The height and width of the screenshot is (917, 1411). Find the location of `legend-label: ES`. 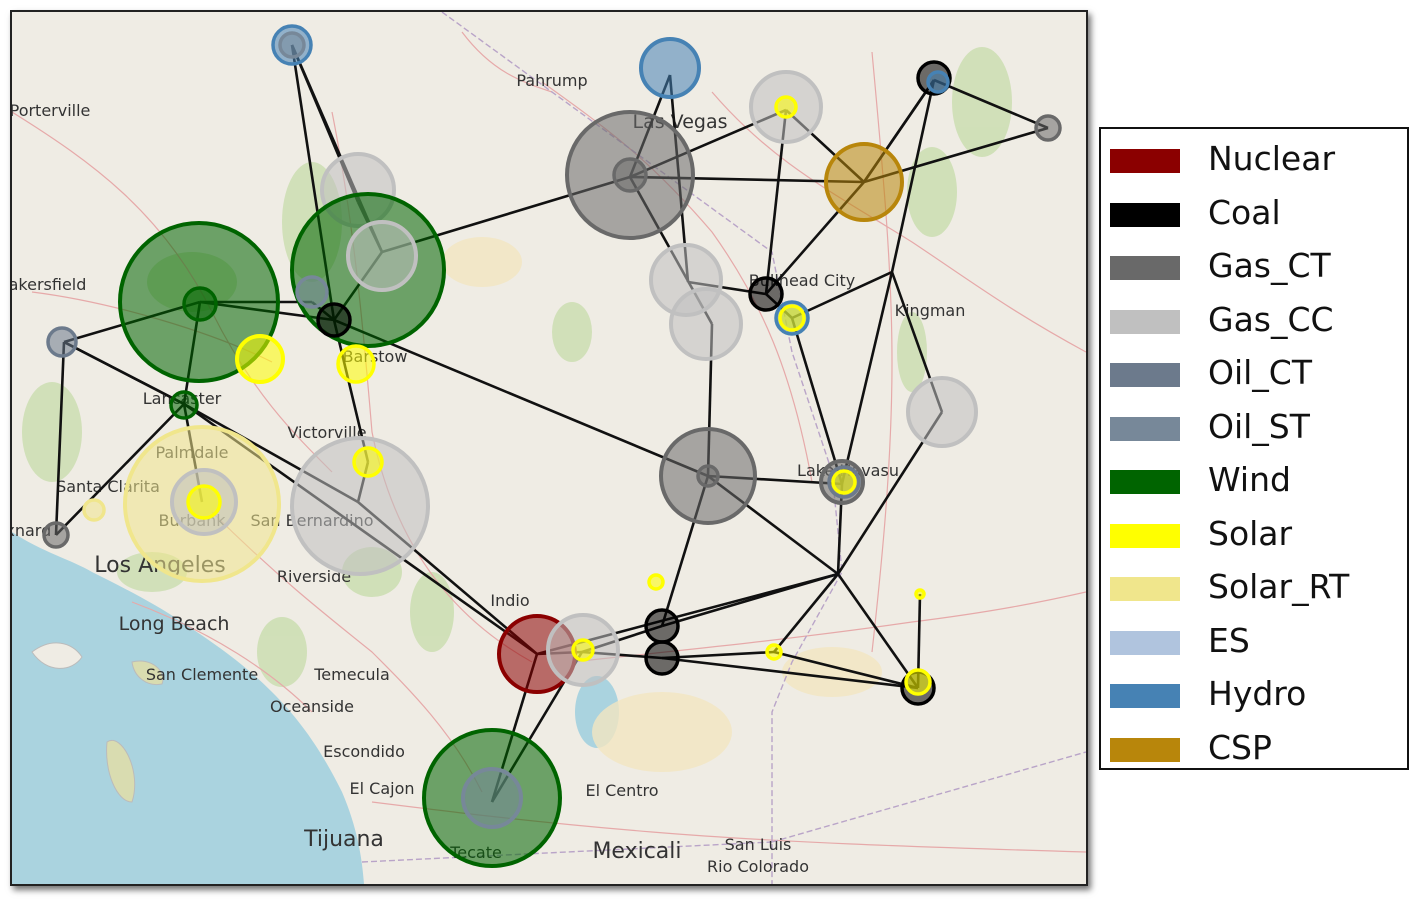

legend-label: ES is located at coordinates (1229, 640).